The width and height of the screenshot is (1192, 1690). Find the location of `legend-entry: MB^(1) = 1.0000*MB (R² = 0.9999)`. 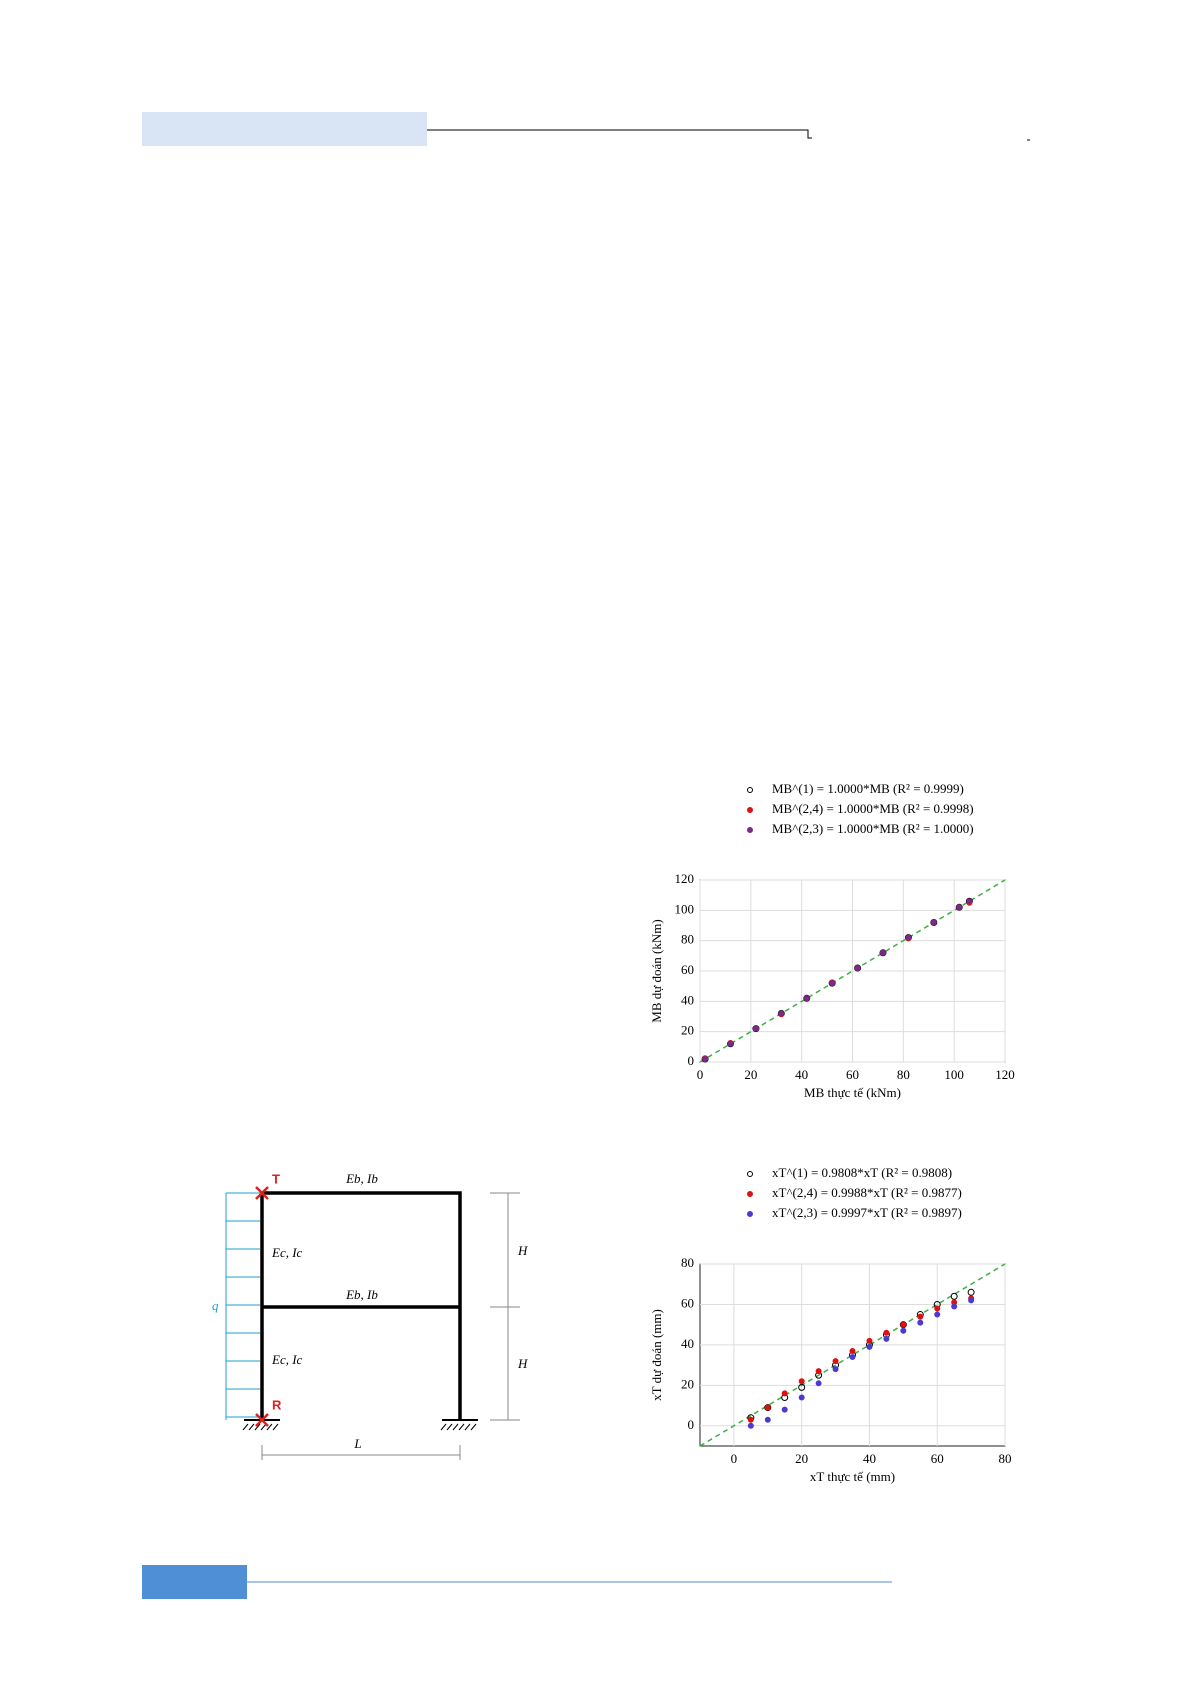

legend-entry: MB^(1) = 1.0000*MB (R² = 0.9999) is located at coordinates (868, 788).